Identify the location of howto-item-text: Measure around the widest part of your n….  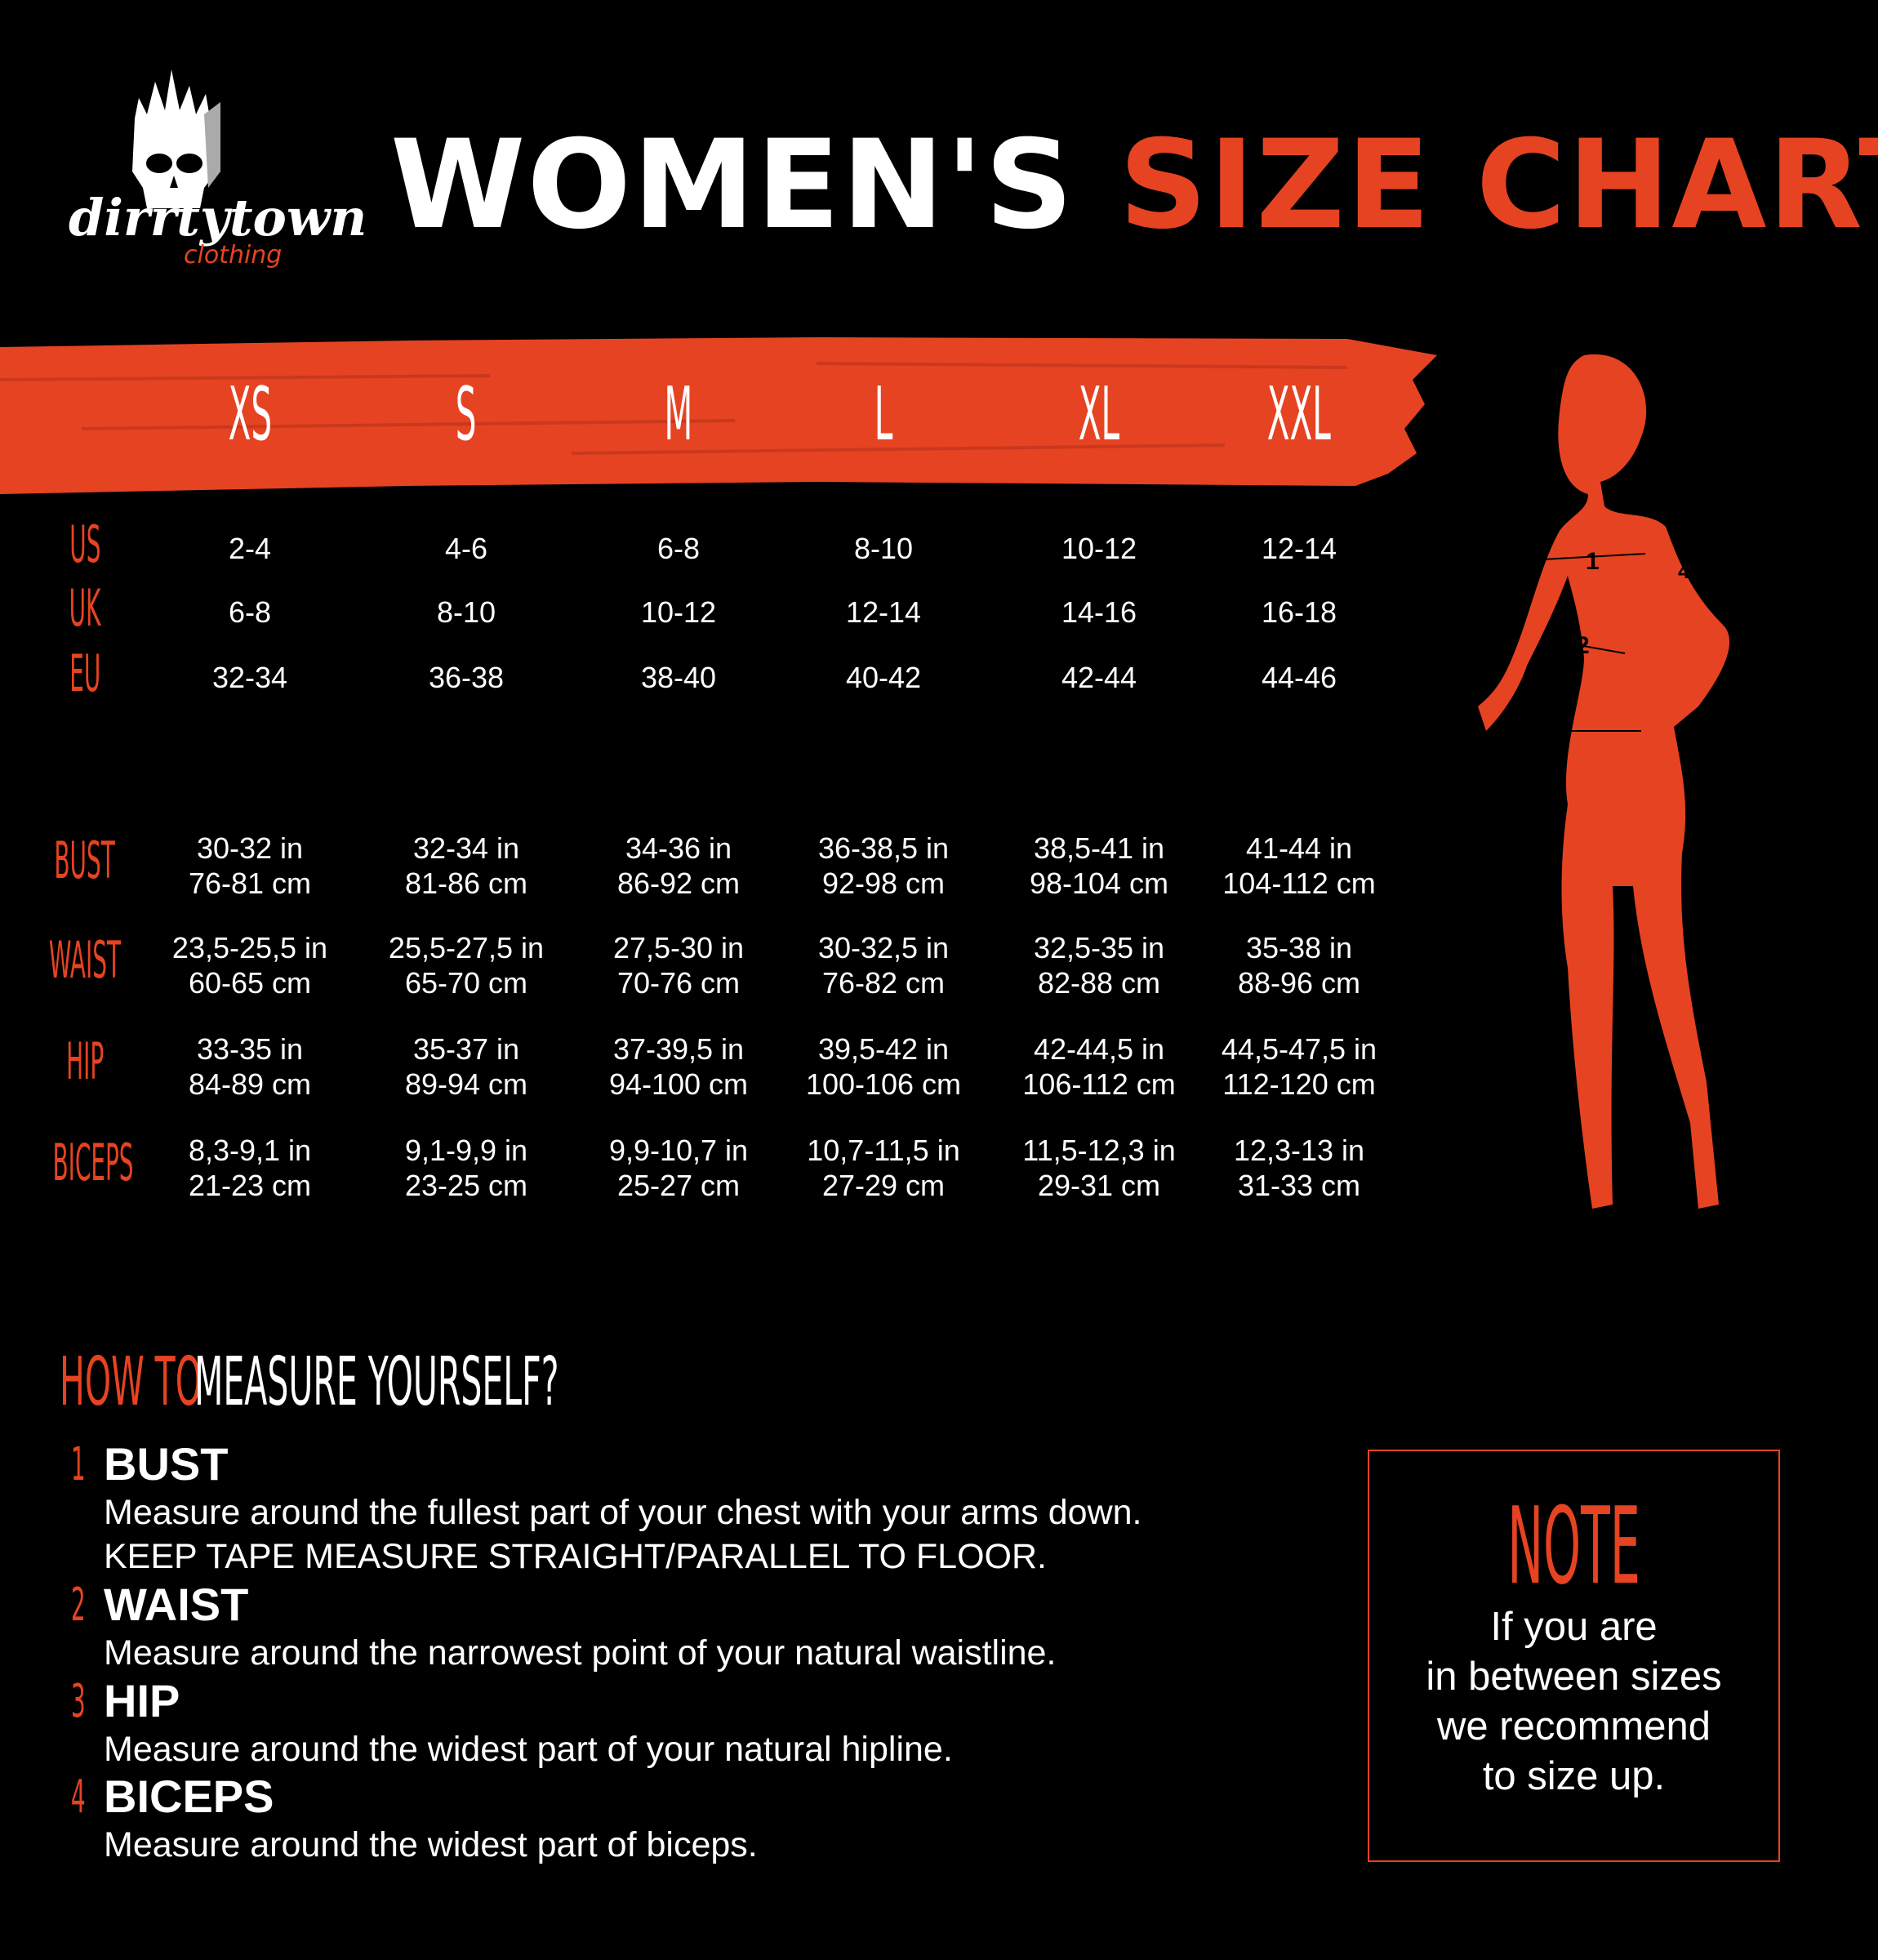
(528, 1749).